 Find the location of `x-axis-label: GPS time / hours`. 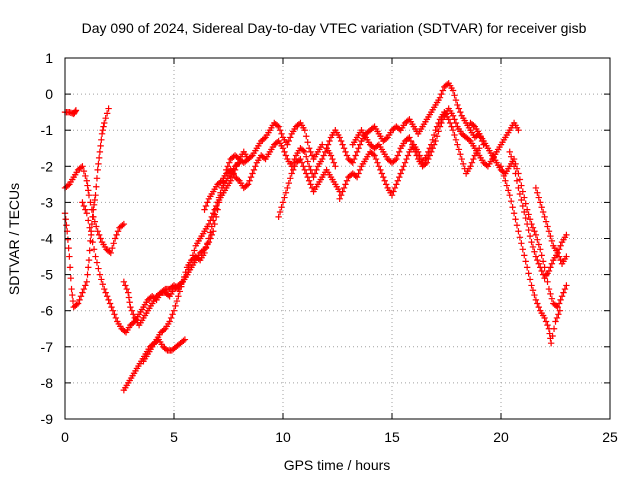

x-axis-label: GPS time / hours is located at coordinates (337, 465).